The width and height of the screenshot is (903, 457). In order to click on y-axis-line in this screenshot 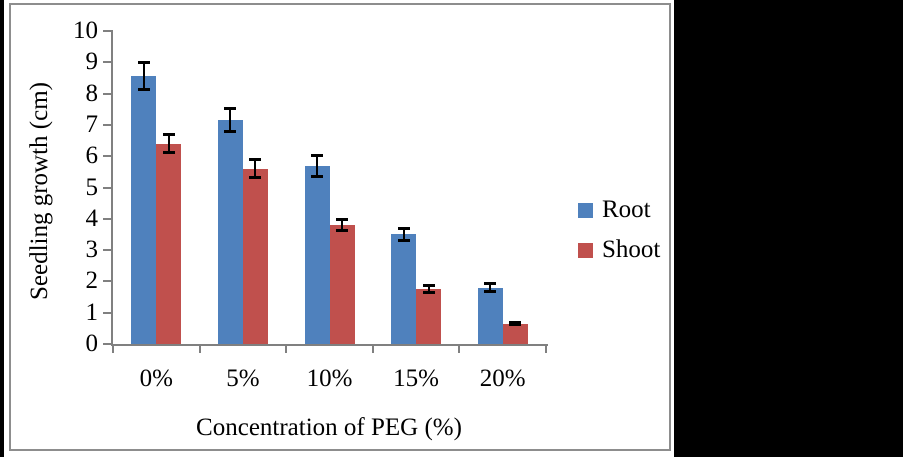, I will do `click(112, 188)`.